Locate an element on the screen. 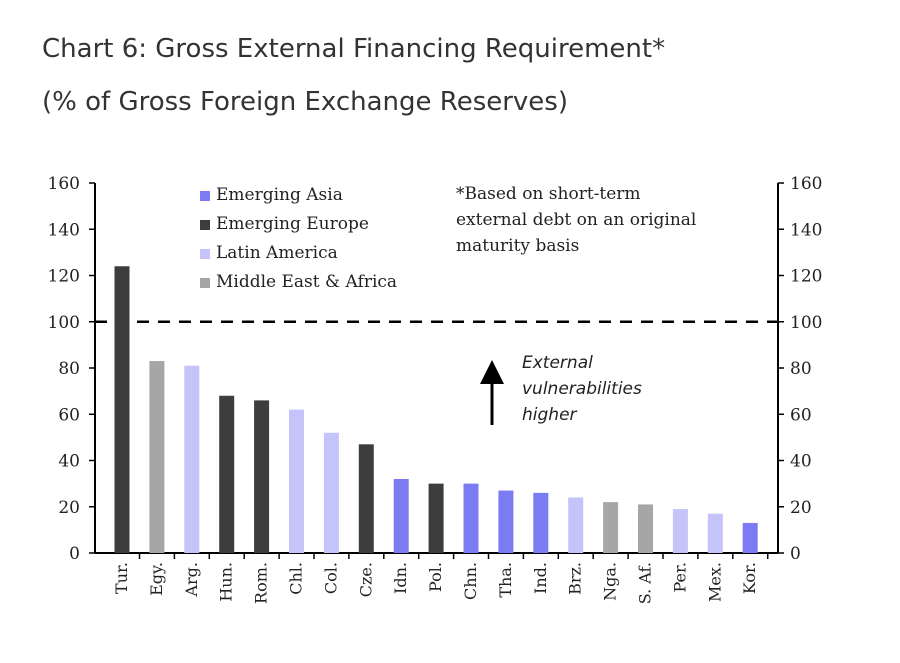 The width and height of the screenshot is (900, 663). category-label: Idn. is located at coordinates (400, 578).